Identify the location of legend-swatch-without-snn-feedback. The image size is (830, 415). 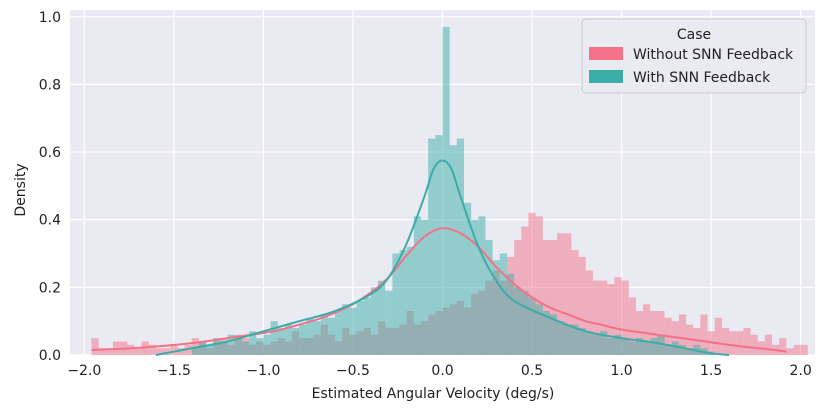
(606, 53).